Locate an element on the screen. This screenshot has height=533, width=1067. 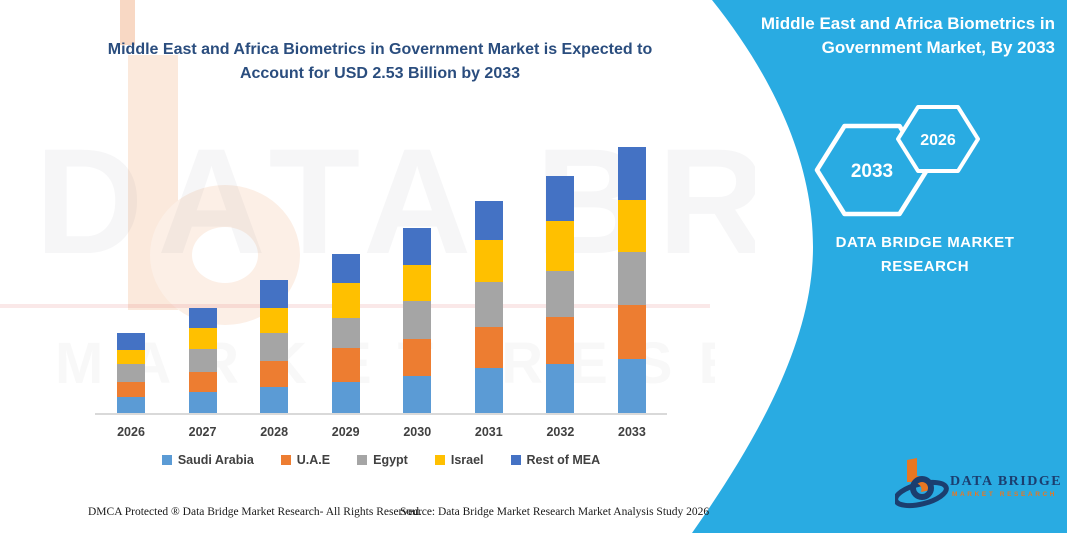
stacked-bar-2027 is located at coordinates (202, 360).